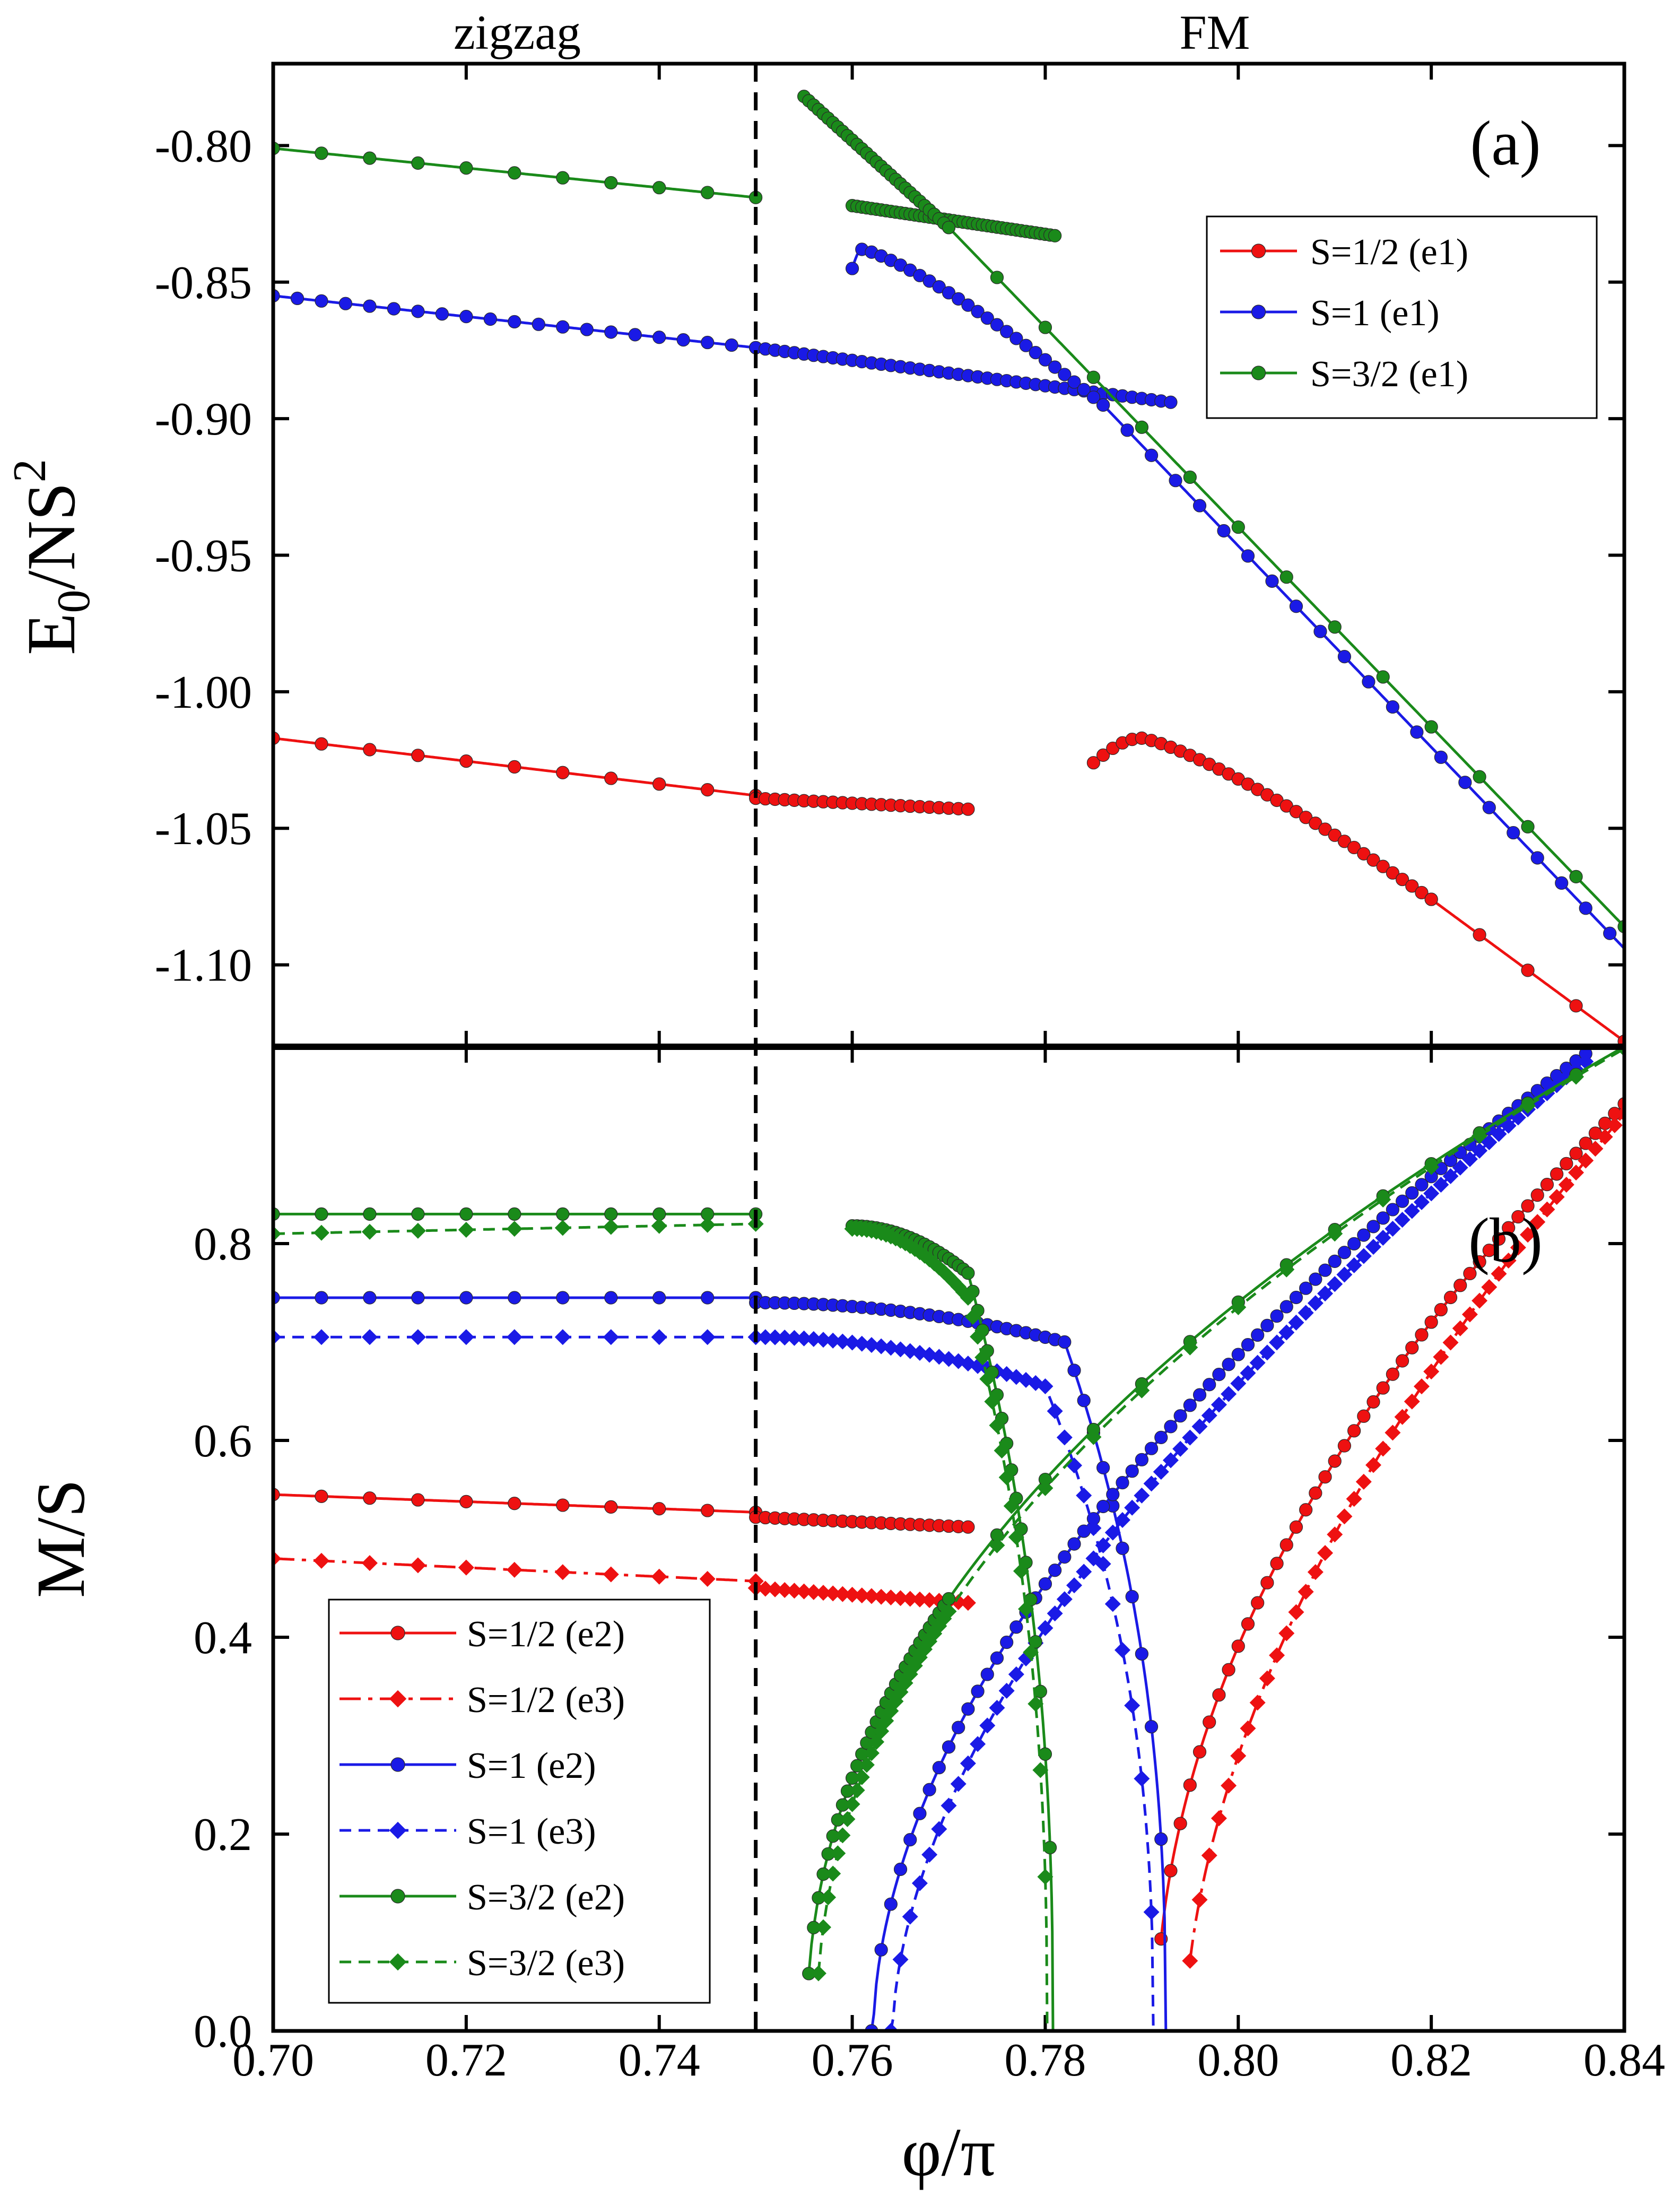  What do you see at coordinates (519, 1801) in the screenshot?
I see `panel-b-legend-box` at bounding box center [519, 1801].